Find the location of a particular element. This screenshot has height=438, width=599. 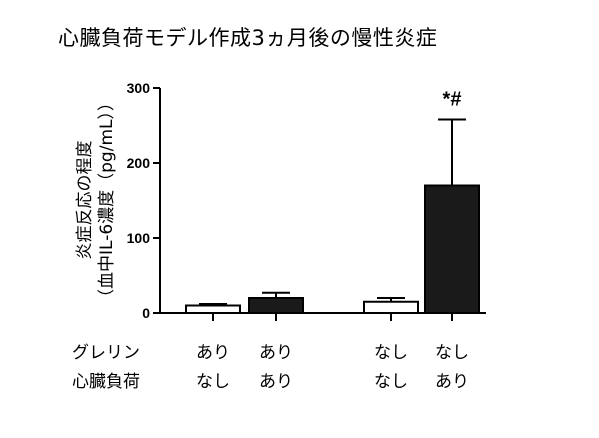

significance-marker: *# is located at coordinates (452, 100).